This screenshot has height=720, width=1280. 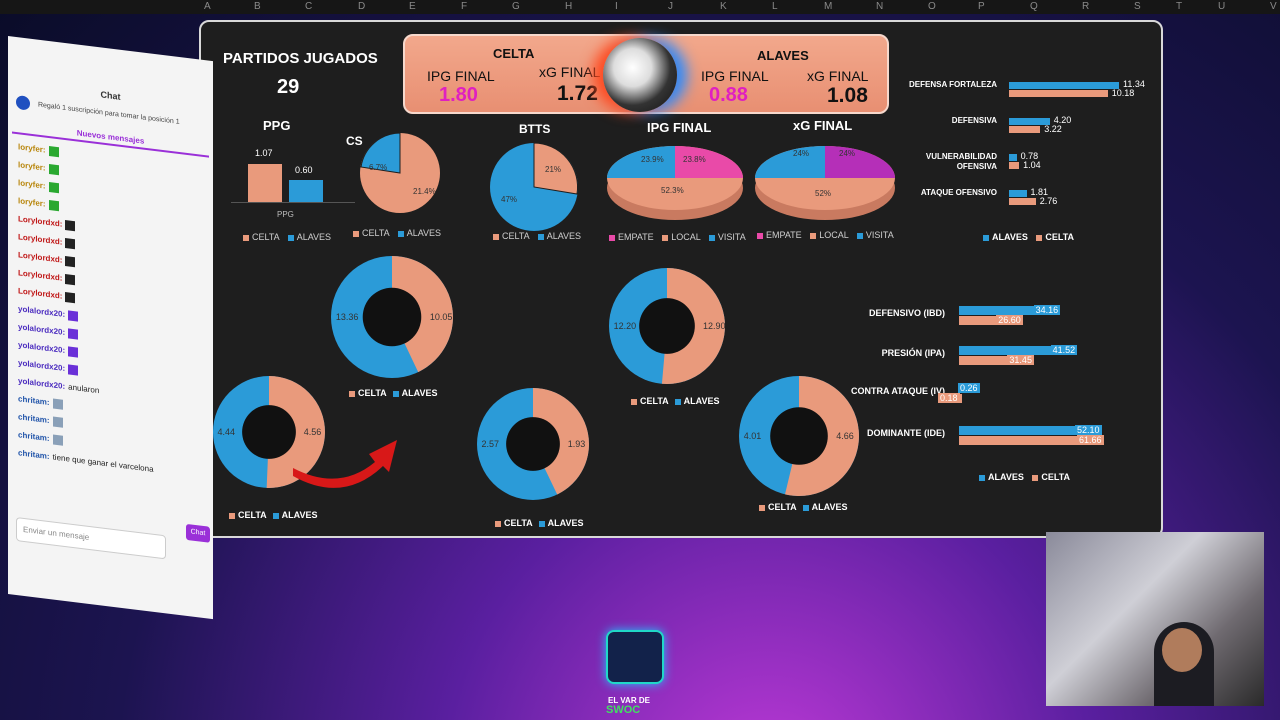 What do you see at coordinates (1137, 6) in the screenshot?
I see `column-letter: S` at bounding box center [1137, 6].